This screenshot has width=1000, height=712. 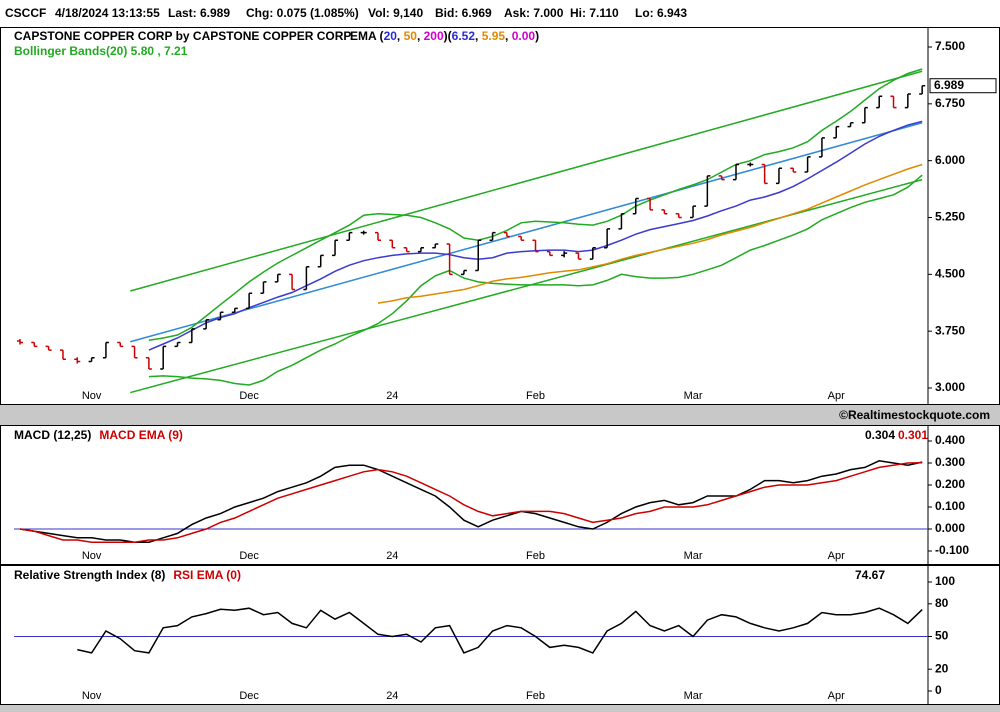 I want to click on legend-part: EMA (, so click(x=367, y=36).